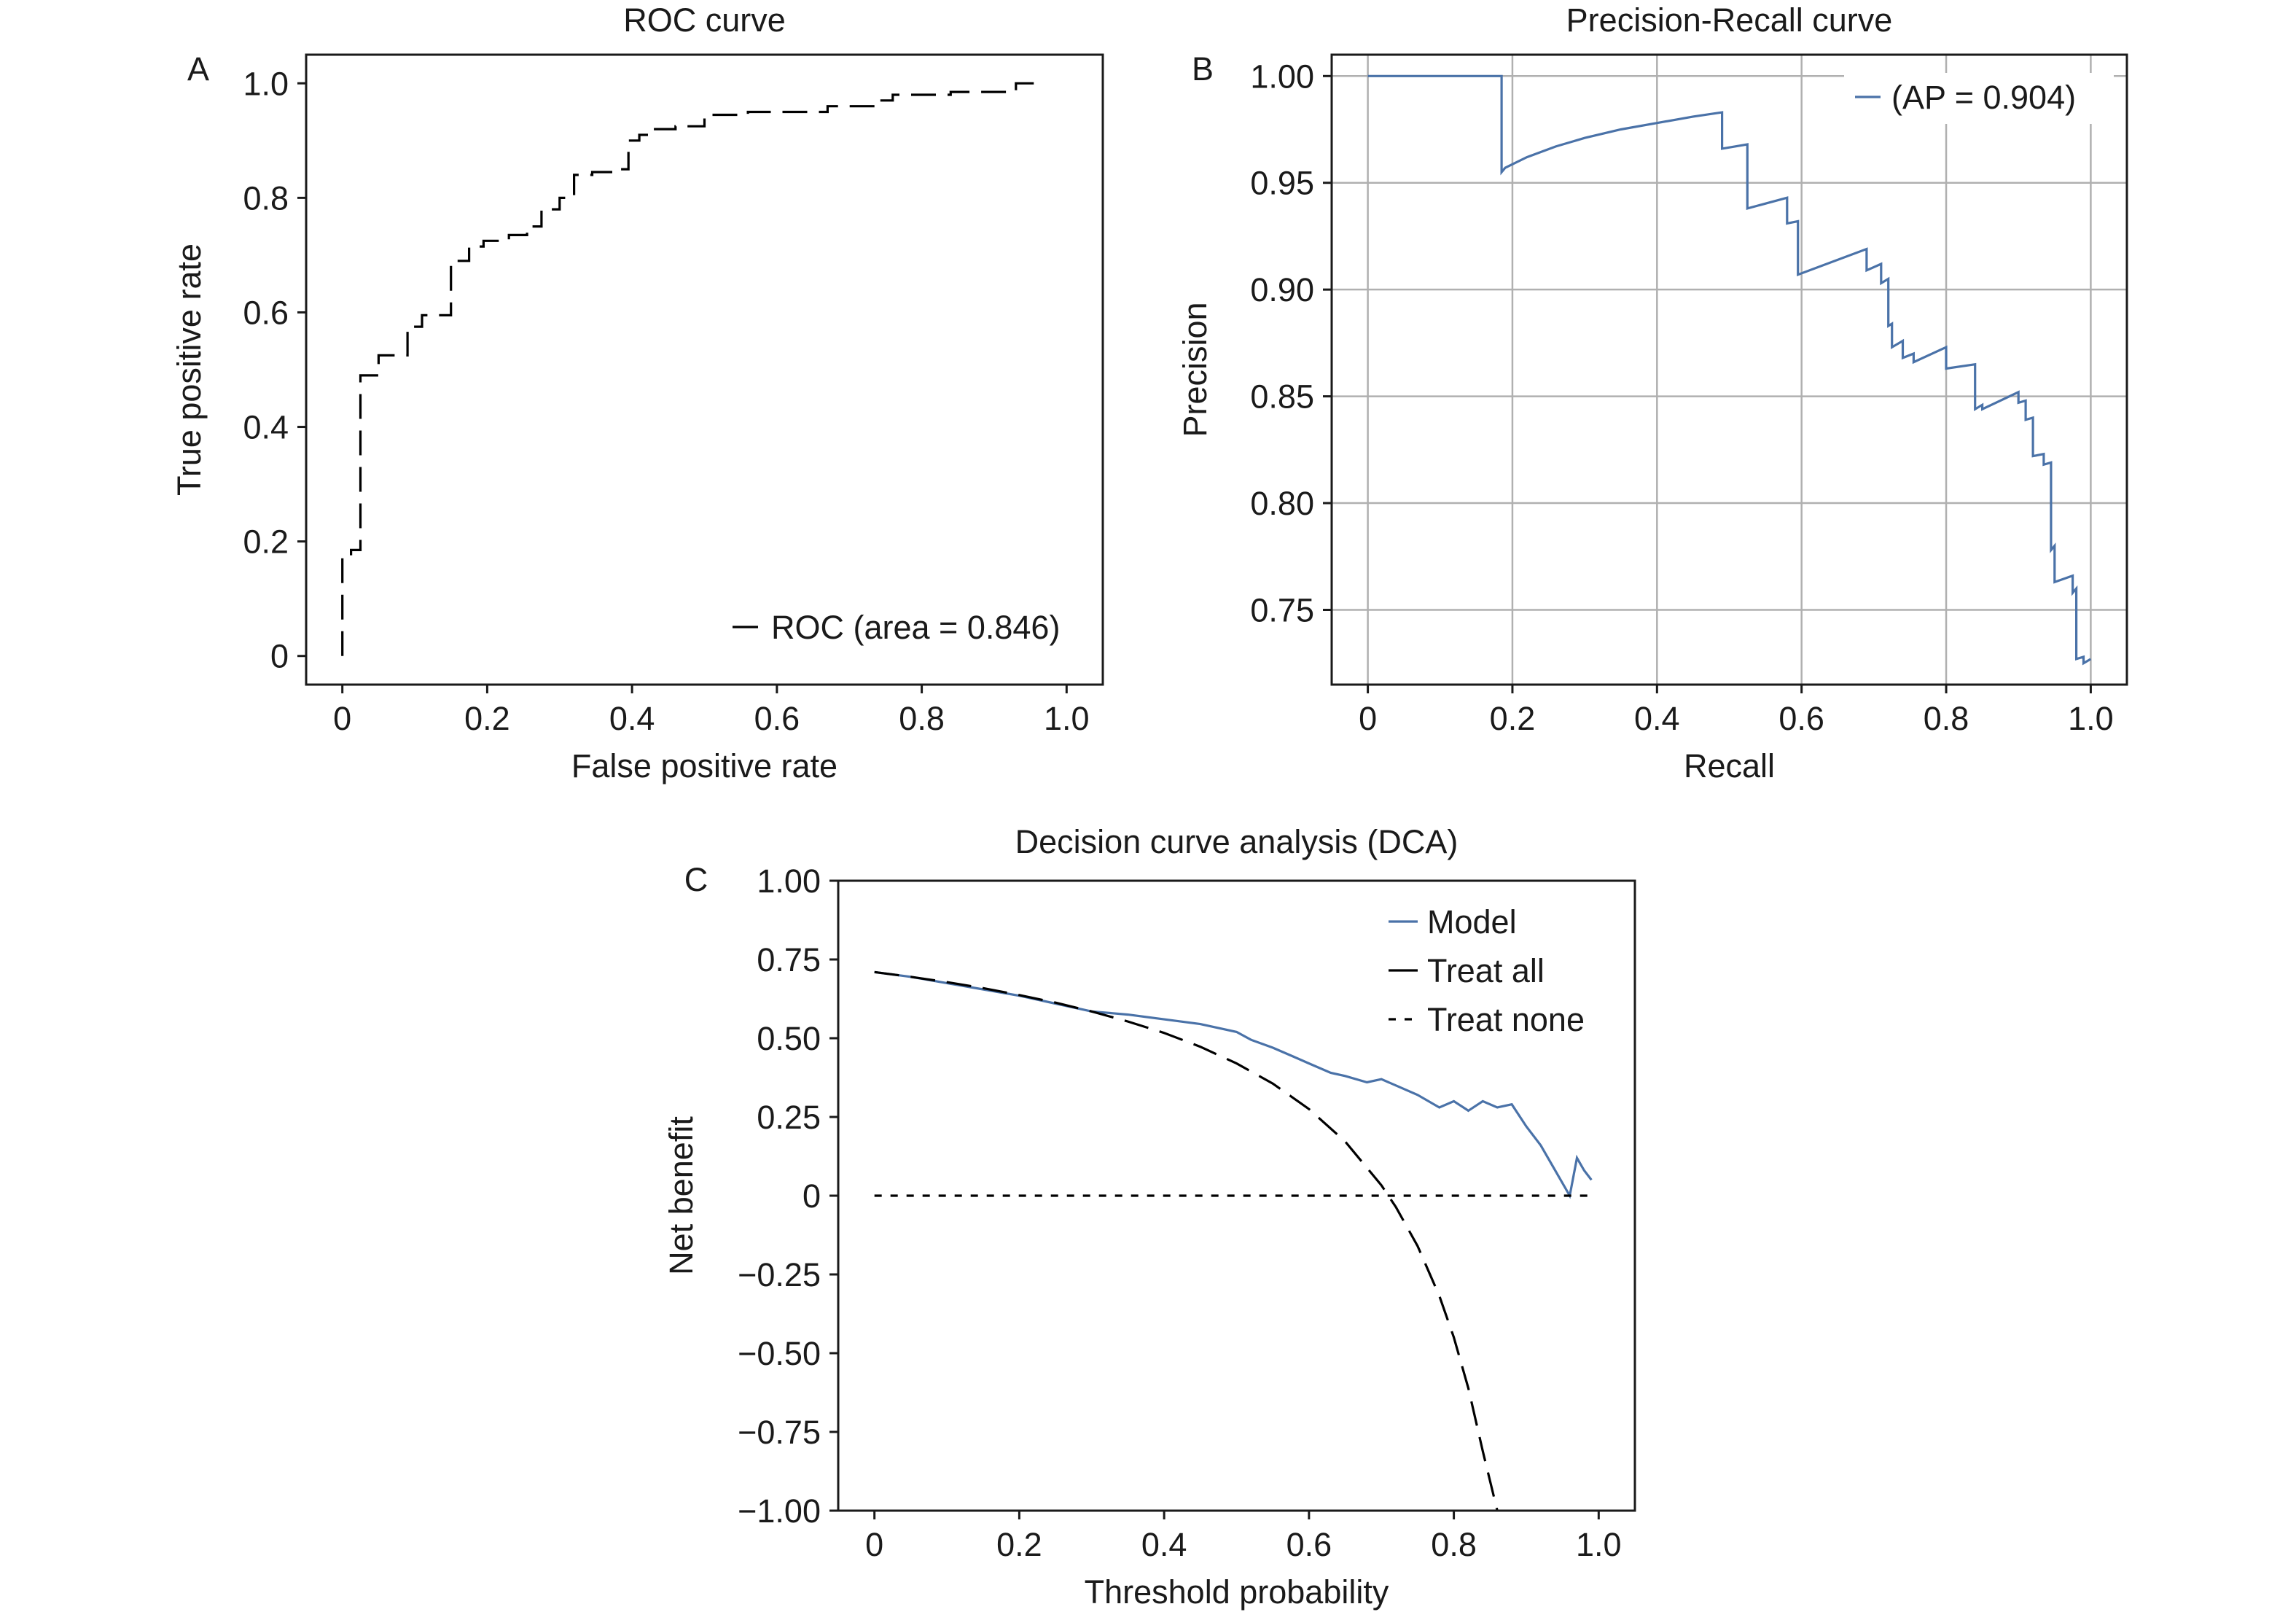  What do you see at coordinates (266, 312) in the screenshot?
I see `y-tick-label: 0.6` at bounding box center [266, 312].